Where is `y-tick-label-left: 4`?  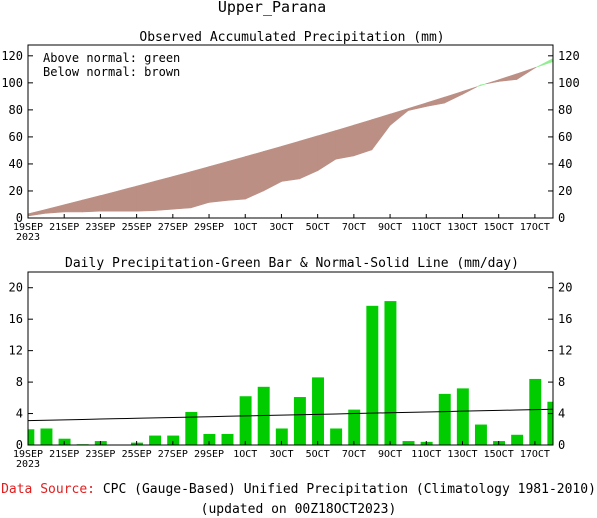
y-tick-label-left: 4 is located at coordinates (19, 414).